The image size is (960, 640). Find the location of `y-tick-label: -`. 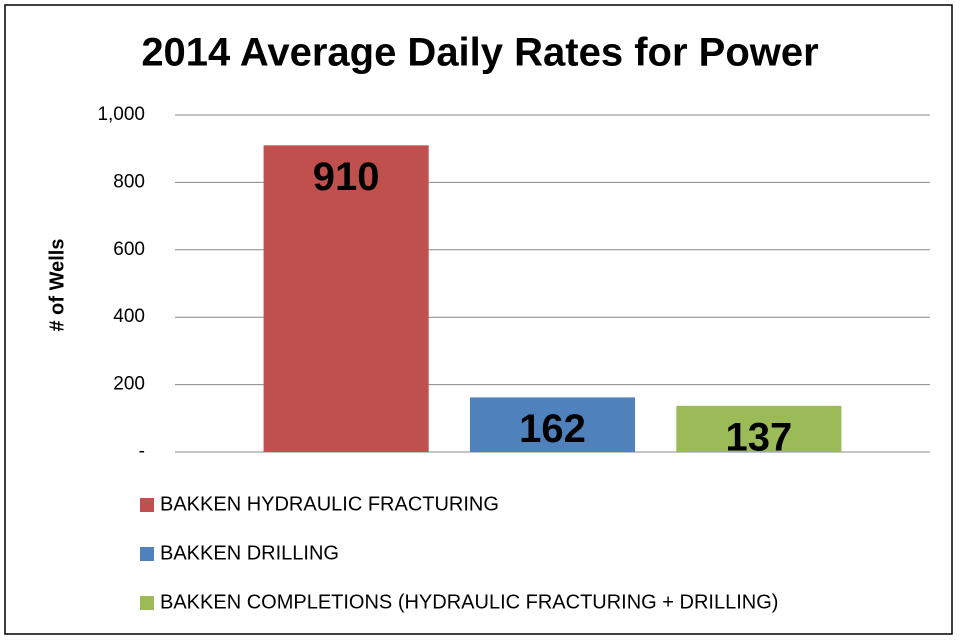

y-tick-label: - is located at coordinates (142, 451).